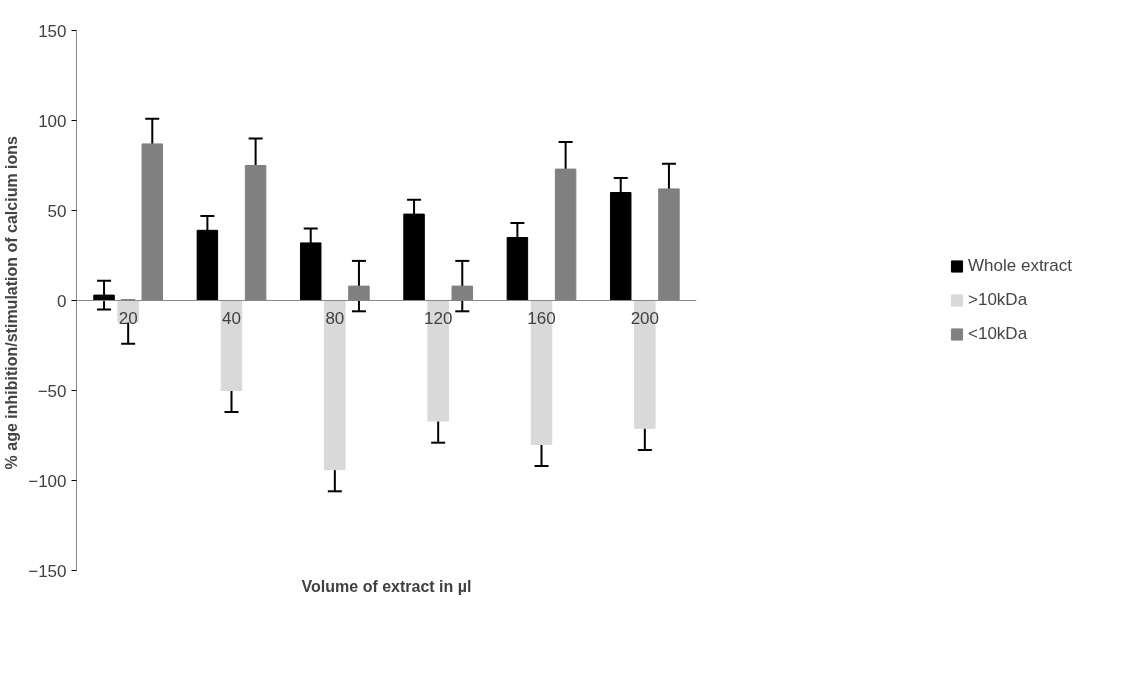 The image size is (1143, 681). What do you see at coordinates (62, 301) in the screenshot?
I see `y-tick-label: 0` at bounding box center [62, 301].